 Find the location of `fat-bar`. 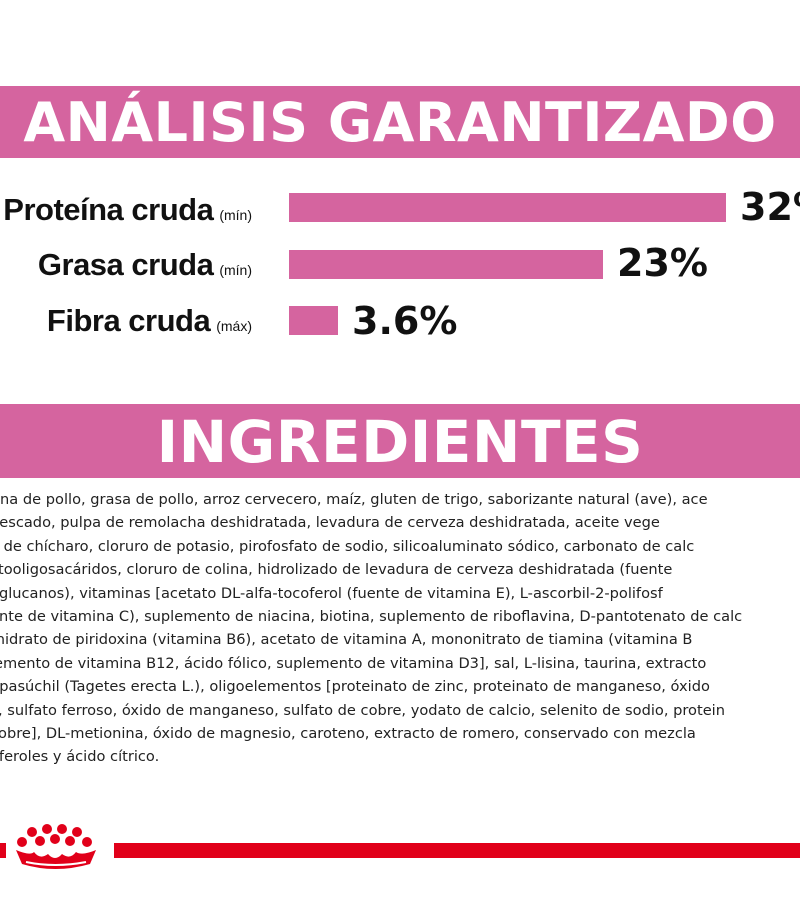

fat-bar is located at coordinates (446, 264).